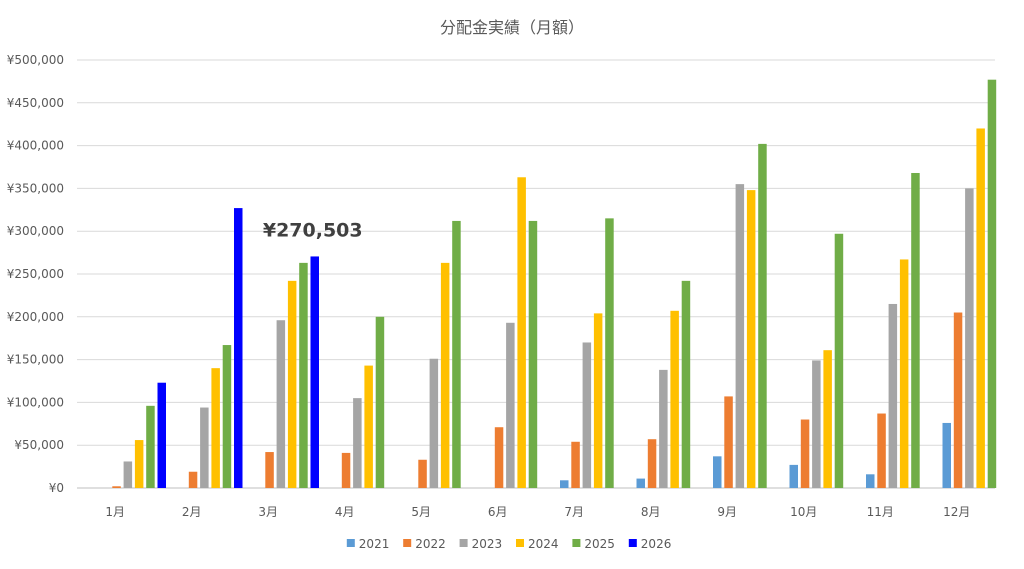 Image resolution: width=1024 pixels, height=569 pixels. Describe the element at coordinates (512, 27) in the screenshot. I see `chart-title: 分配金実績（月額）` at that location.